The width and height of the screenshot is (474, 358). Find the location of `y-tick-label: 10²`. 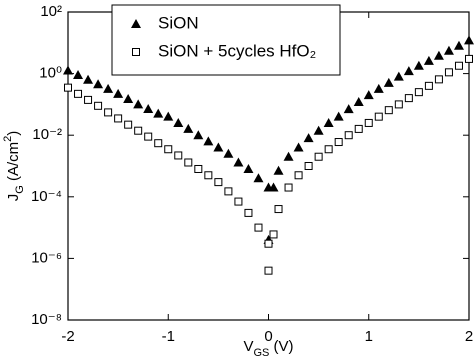

y-tick-label: 10² is located at coordinates (51, 11).